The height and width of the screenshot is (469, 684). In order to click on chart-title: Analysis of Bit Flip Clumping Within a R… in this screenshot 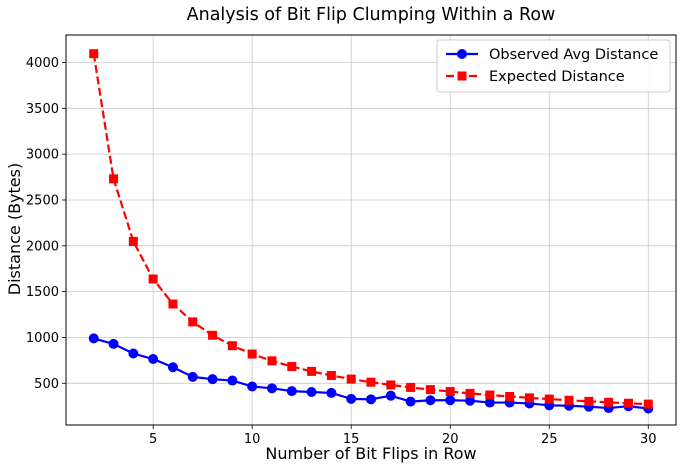, I will do `click(371, 15)`.